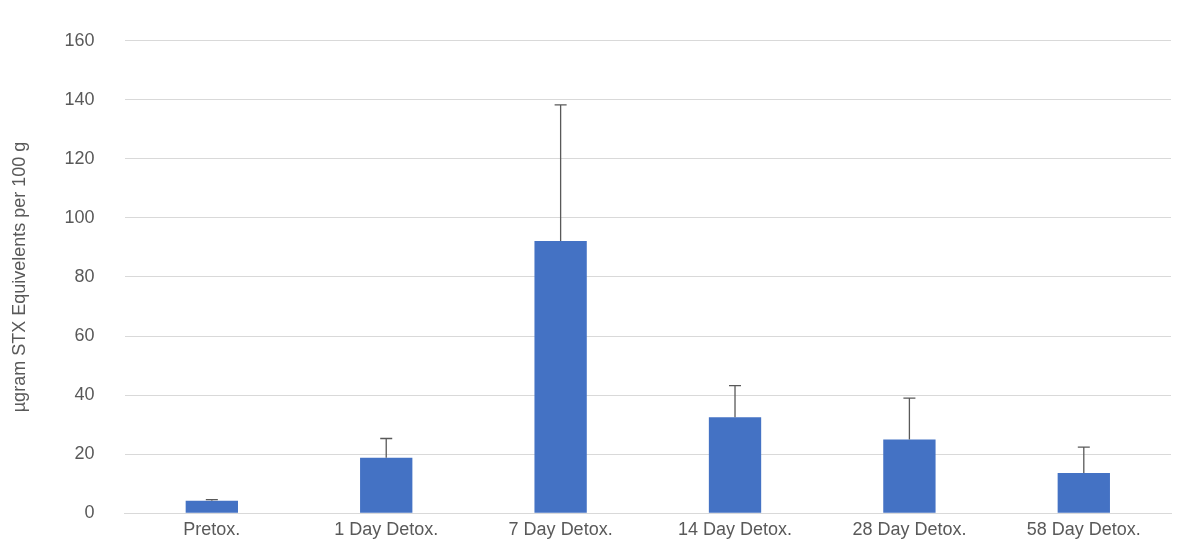  Describe the element at coordinates (79, 216) in the screenshot. I see `y-tick-label: 100` at that location.